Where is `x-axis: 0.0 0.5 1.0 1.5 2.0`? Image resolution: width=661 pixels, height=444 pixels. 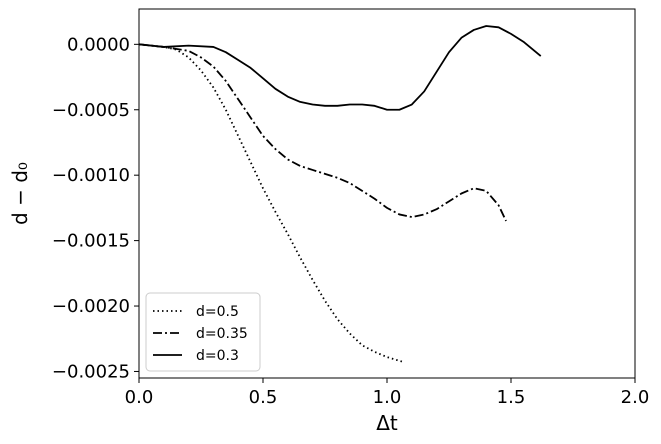
x-axis: 0.0 0.5 1.0 1.5 2.0 is located at coordinates (387, 393).